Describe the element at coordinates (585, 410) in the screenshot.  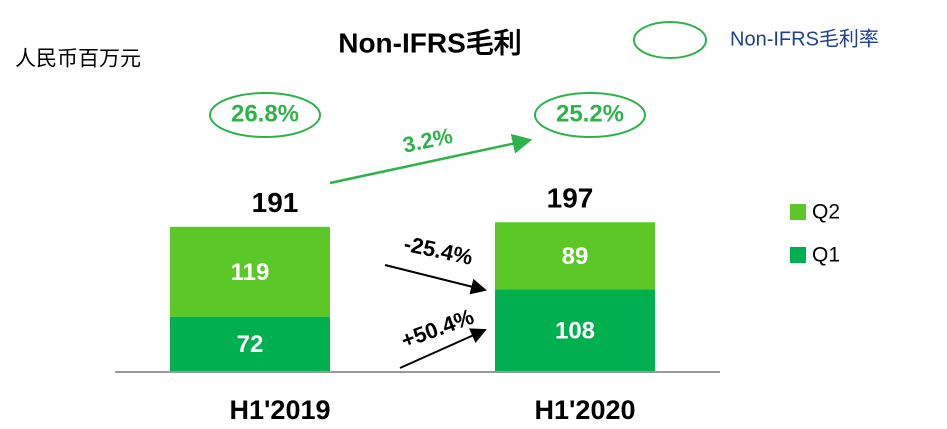
I see `x-tick-label: H1'2020` at that location.